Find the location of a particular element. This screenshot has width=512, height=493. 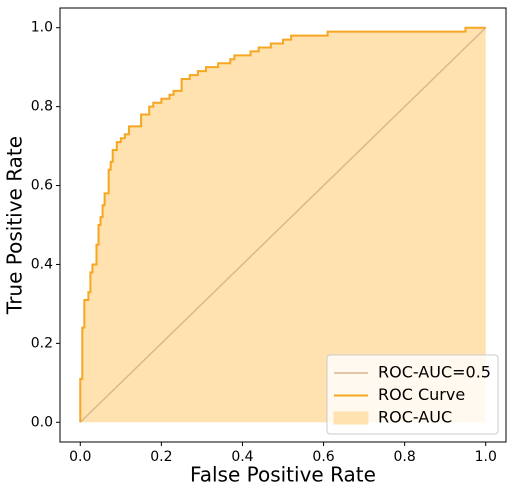

x-tick-label: 0.0 is located at coordinates (80, 457).